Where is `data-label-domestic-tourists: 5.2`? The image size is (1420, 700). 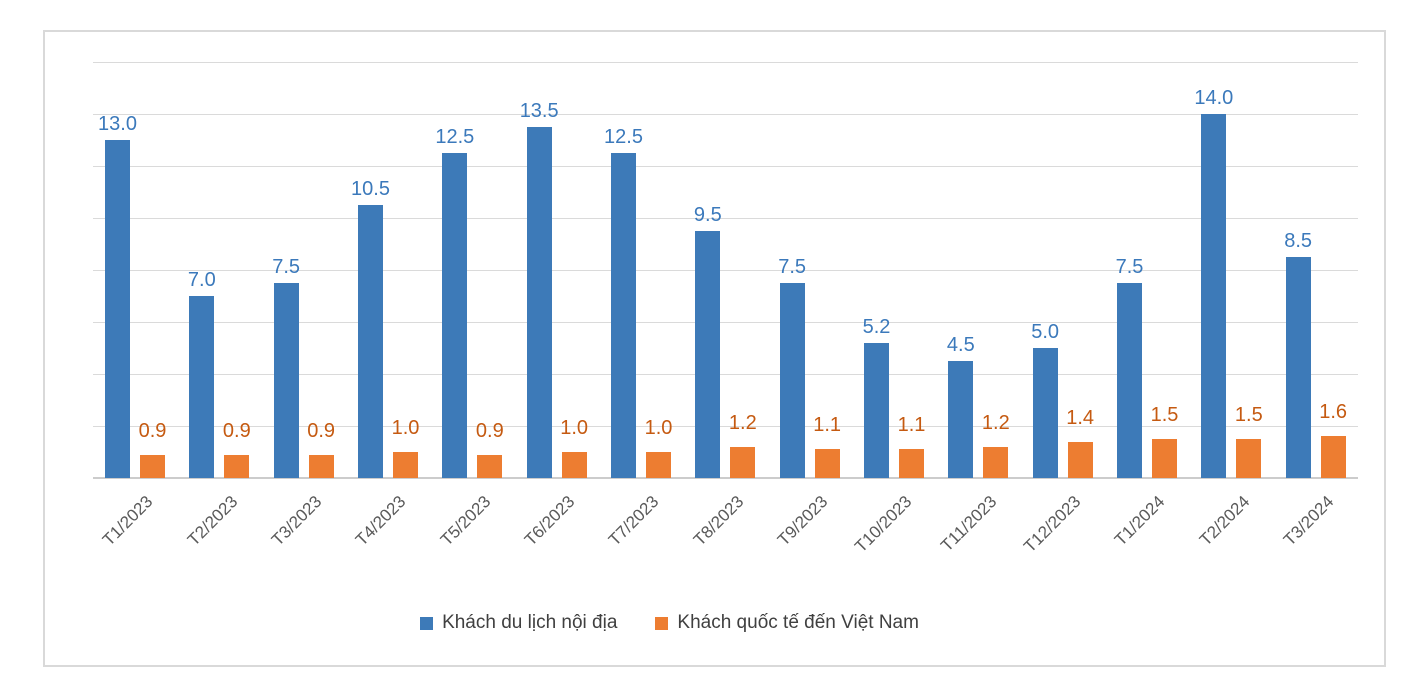 data-label-domestic-tourists: 5.2 is located at coordinates (876, 326).